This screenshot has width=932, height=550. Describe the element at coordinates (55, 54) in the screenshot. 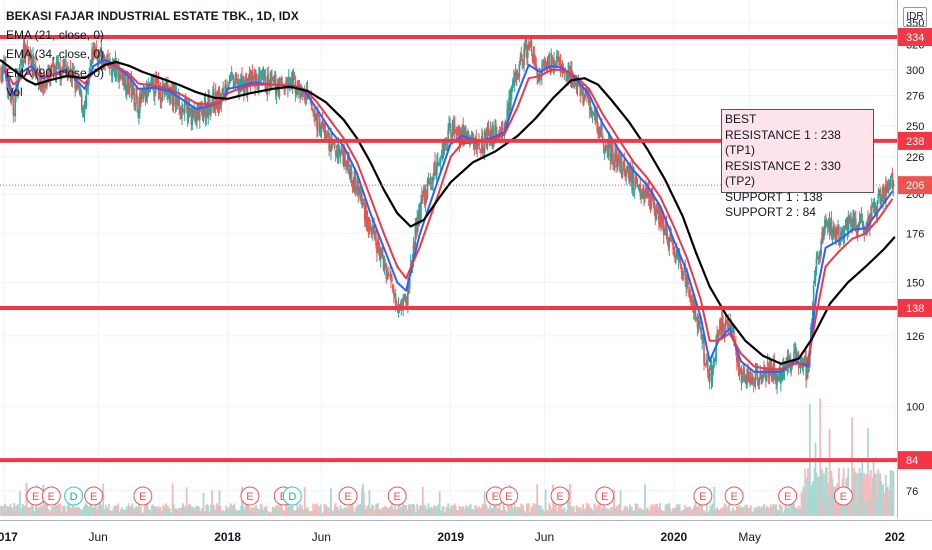

I see `ema34-legend: EMA (34, close, 0)` at that location.